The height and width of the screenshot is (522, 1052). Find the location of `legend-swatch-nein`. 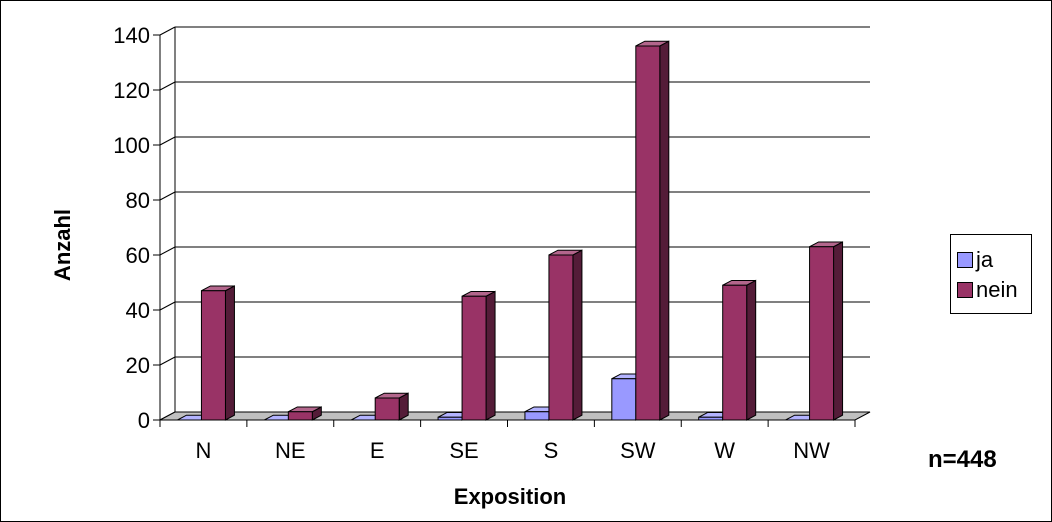

legend-swatch-nein is located at coordinates (965, 290).